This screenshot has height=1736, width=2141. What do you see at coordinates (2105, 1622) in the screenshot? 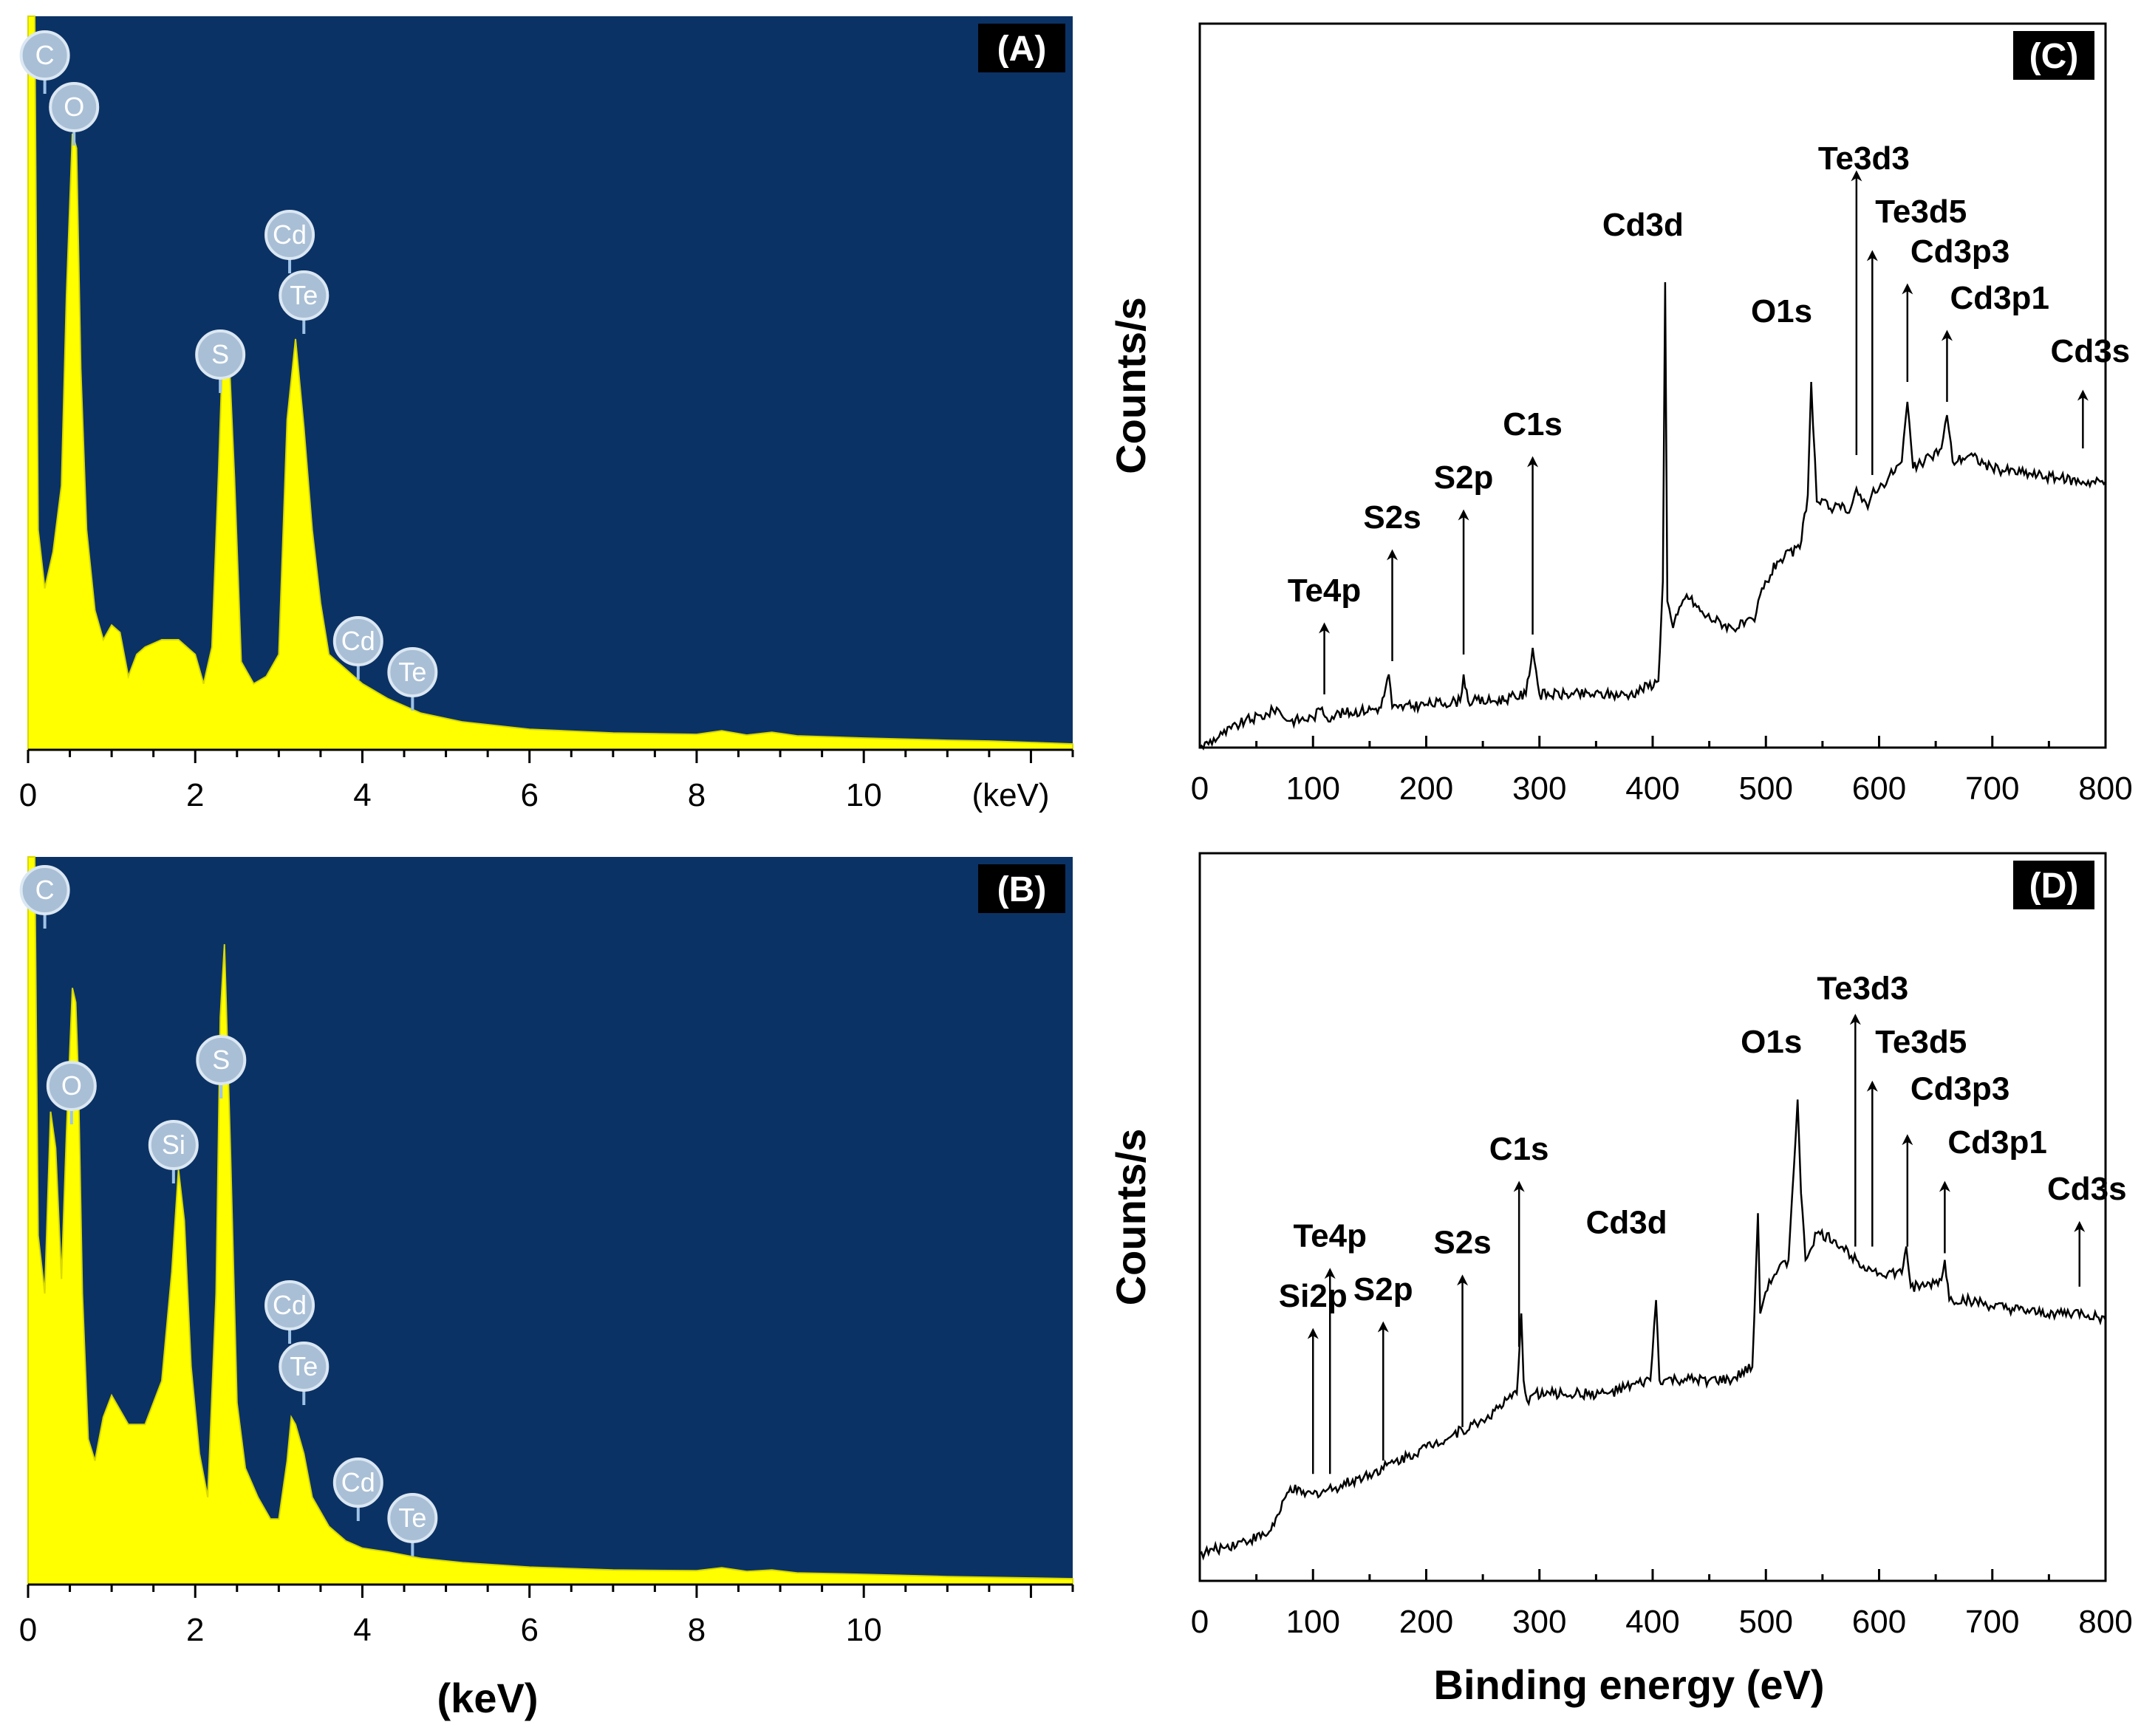
I see `x-tick-label: 800` at bounding box center [2105, 1622].